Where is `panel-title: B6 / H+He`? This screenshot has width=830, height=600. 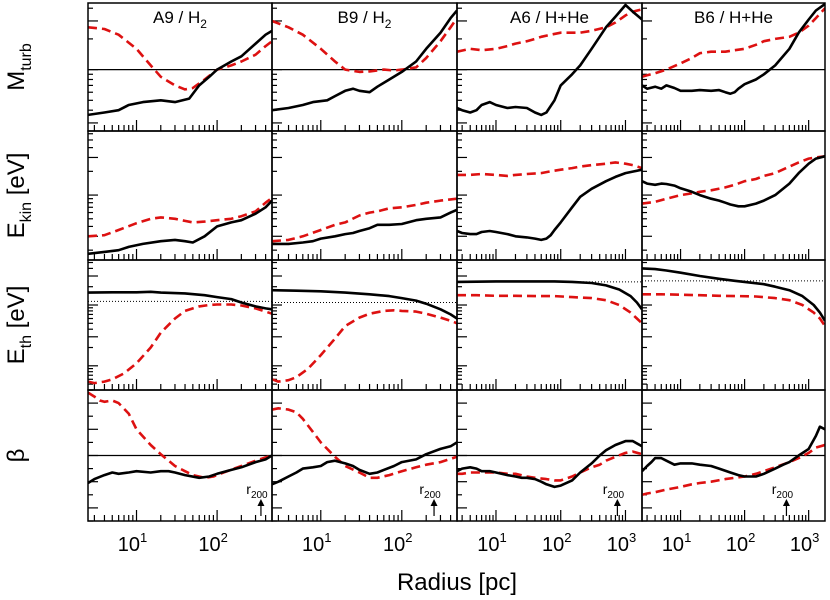 panel-title: B6 / H+He is located at coordinates (733, 17).